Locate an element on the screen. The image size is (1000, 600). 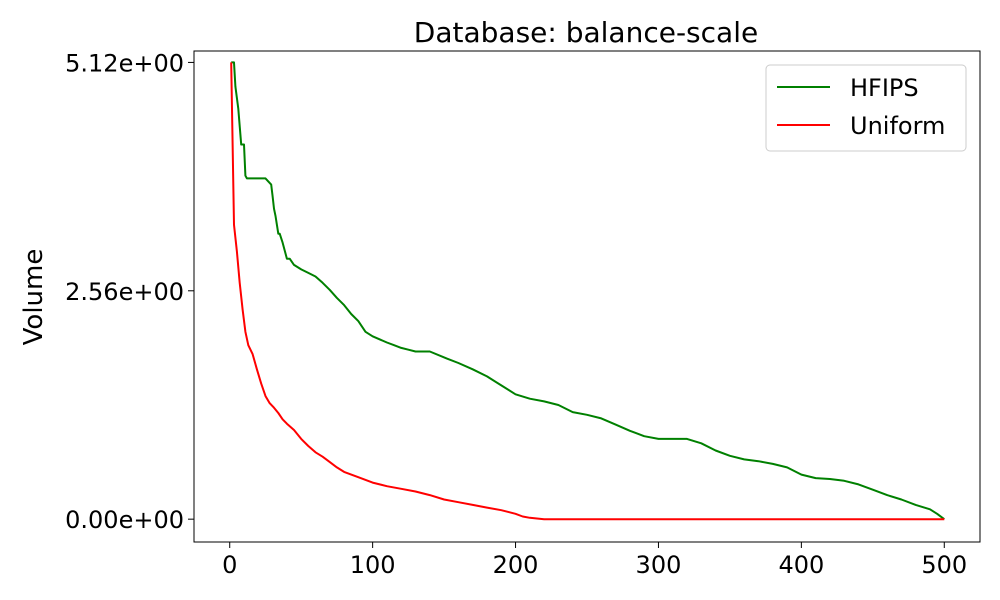
chart-title: Database: balance-scale is located at coordinates (586, 32).